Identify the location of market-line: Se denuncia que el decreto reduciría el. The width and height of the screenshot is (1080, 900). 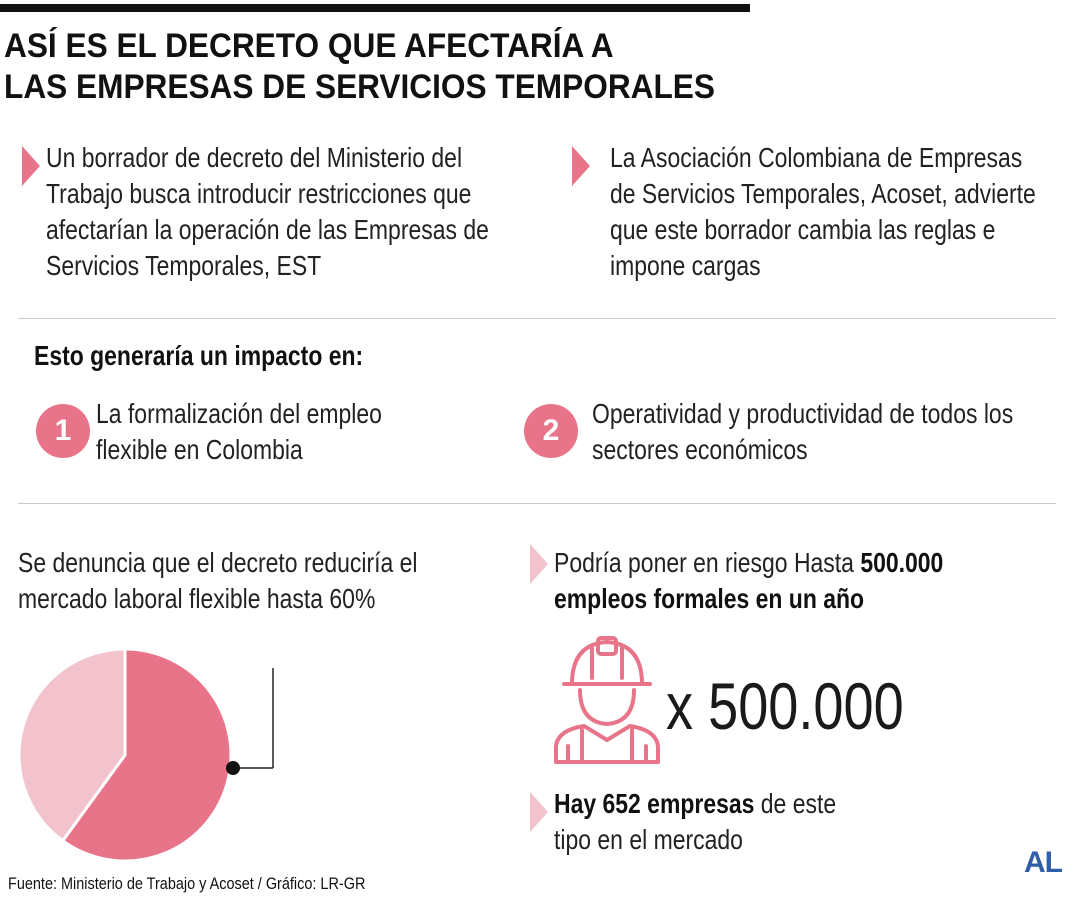
(218, 562).